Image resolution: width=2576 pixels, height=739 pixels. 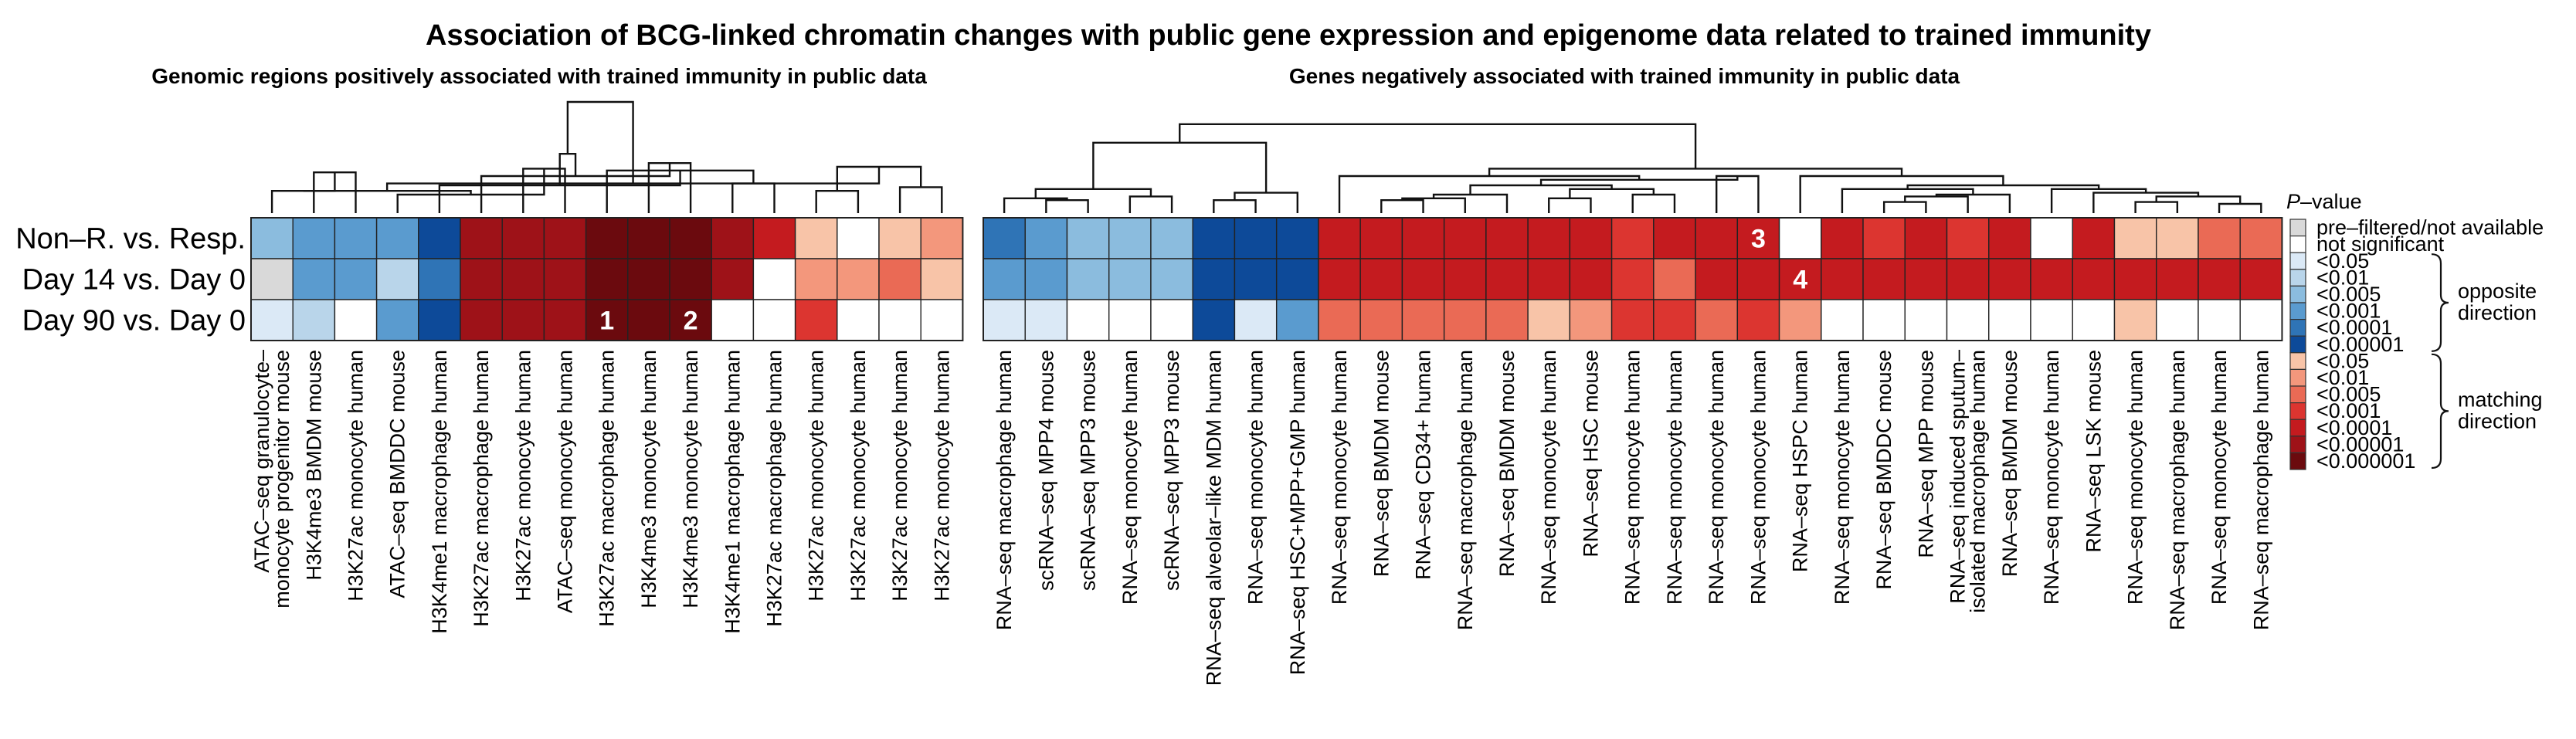 What do you see at coordinates (130, 240) in the screenshot?
I see `row-label: Non–R. vs. Resp.` at bounding box center [130, 240].